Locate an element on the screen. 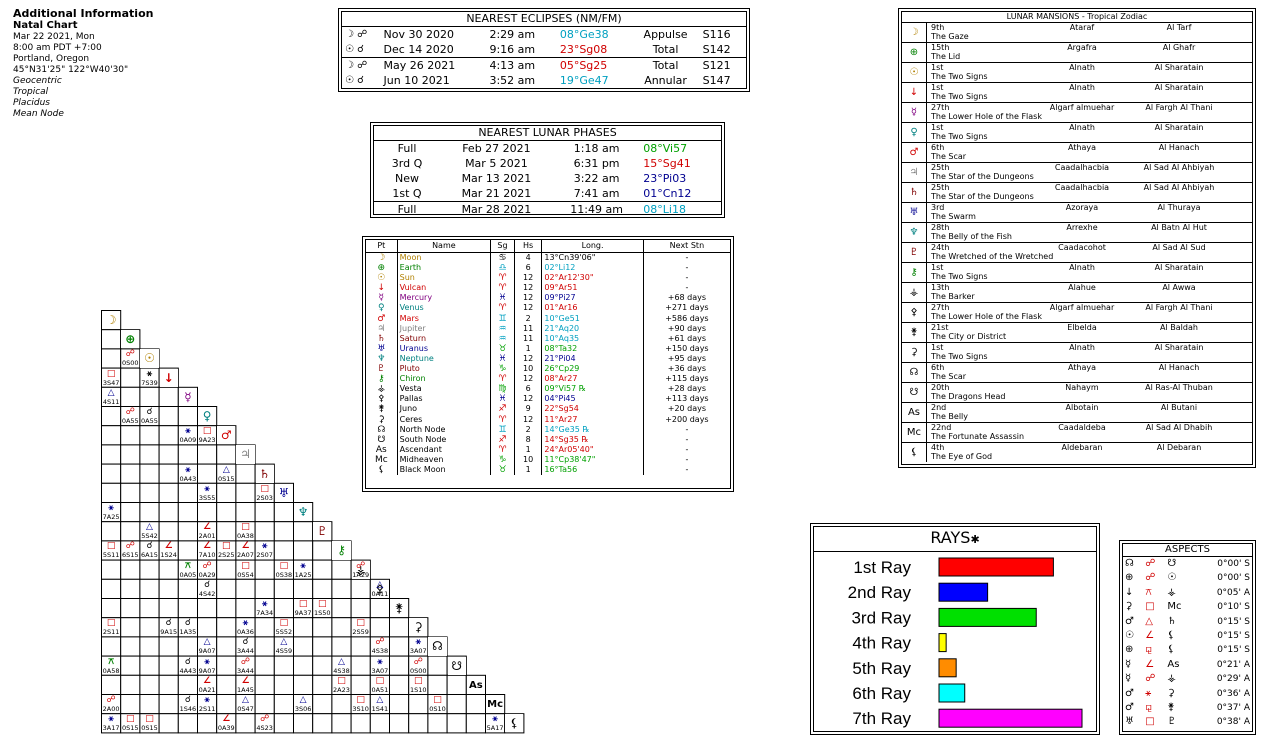  ray-bar is located at coordinates (996, 567).